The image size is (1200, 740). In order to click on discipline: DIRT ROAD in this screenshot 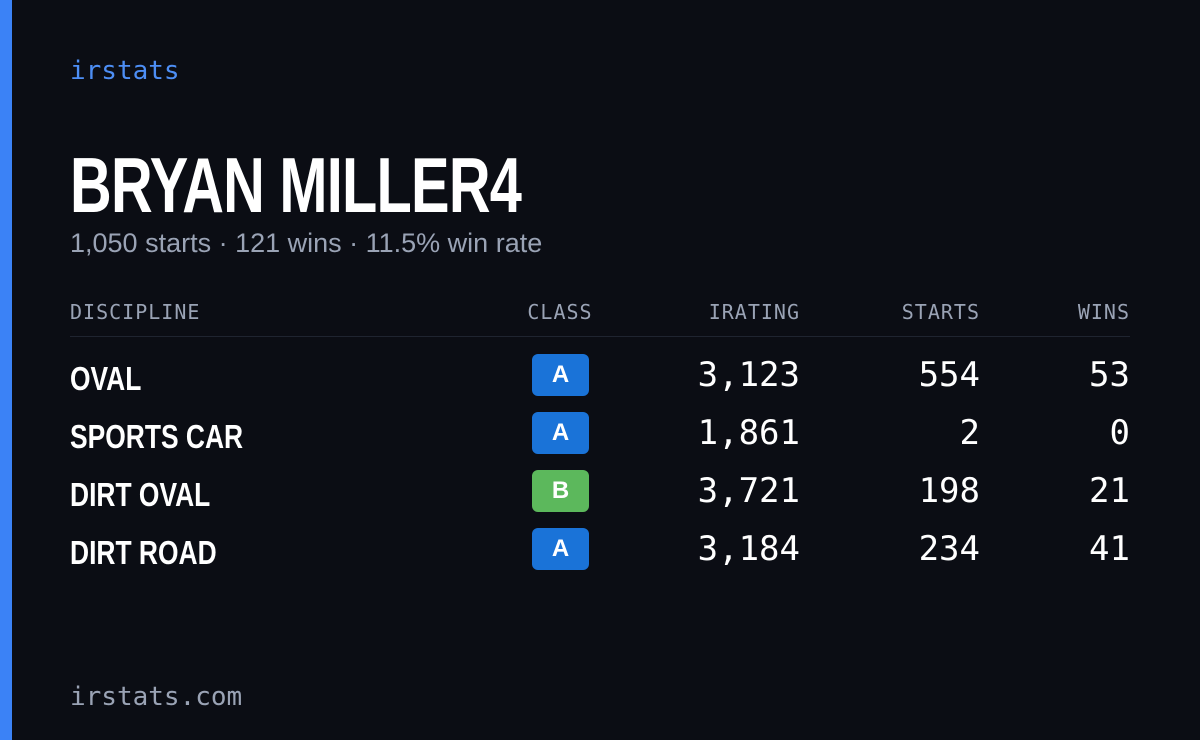, I will do `click(143, 552)`.